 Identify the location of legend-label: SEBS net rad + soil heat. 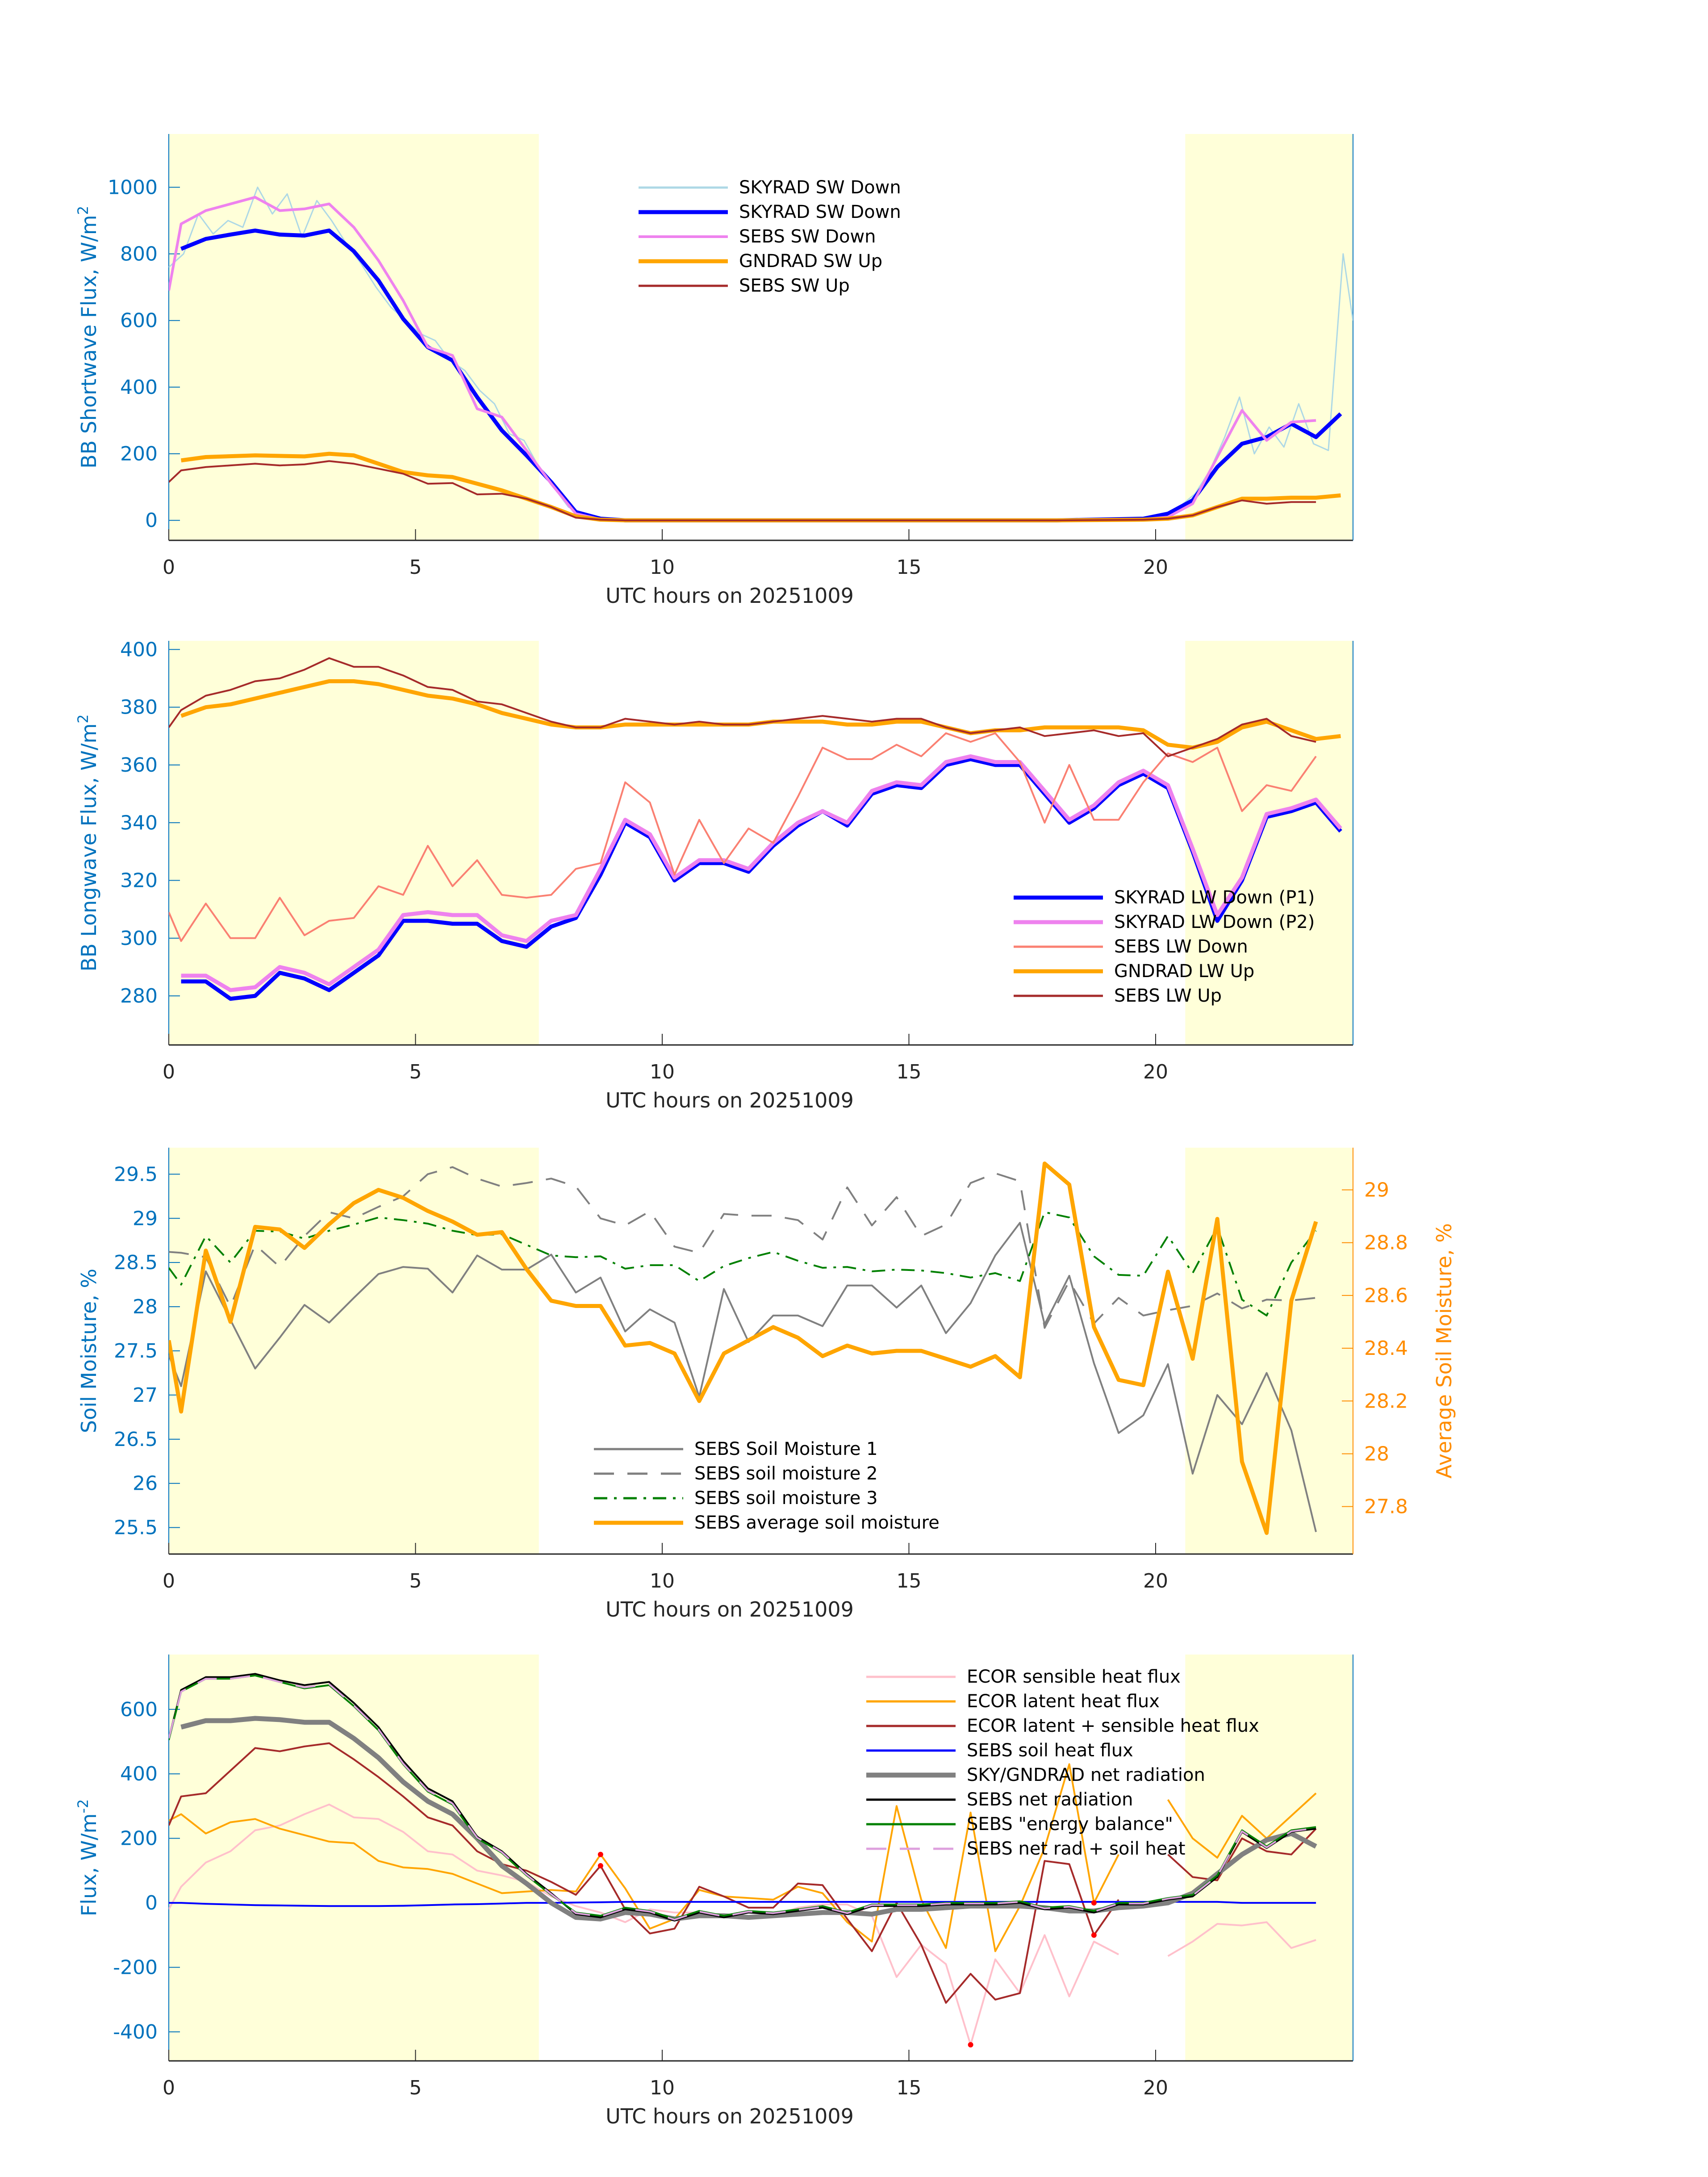
(1076, 1849).